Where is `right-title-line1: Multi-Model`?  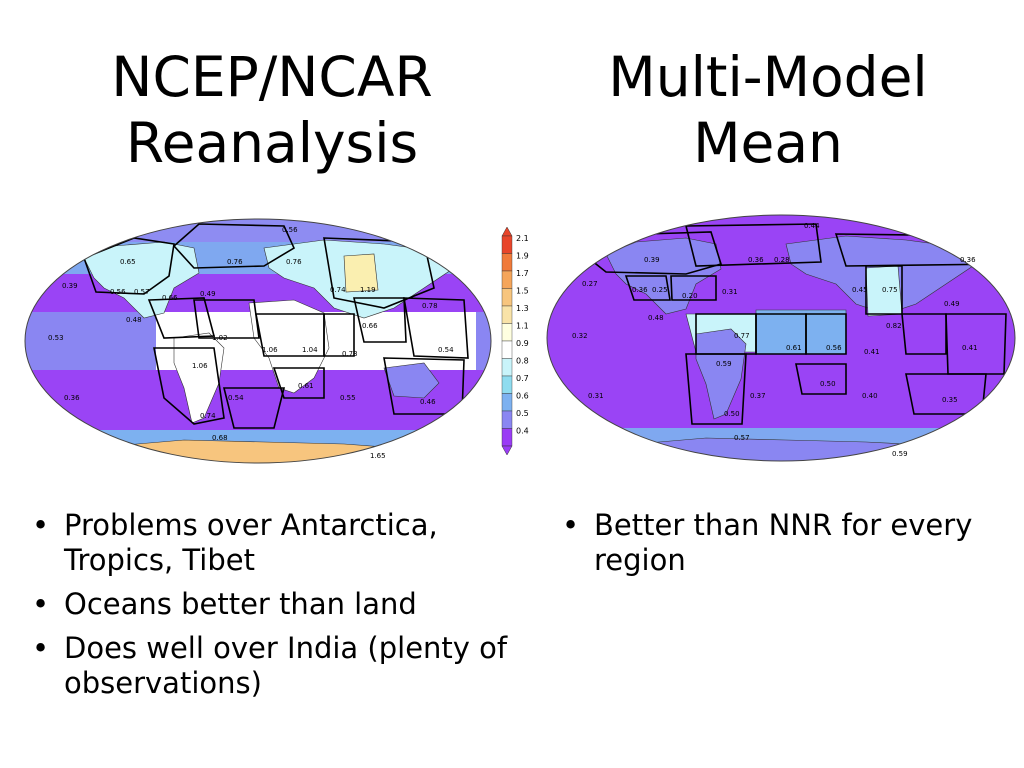
right-title-line1: Multi-Model is located at coordinates (768, 77).